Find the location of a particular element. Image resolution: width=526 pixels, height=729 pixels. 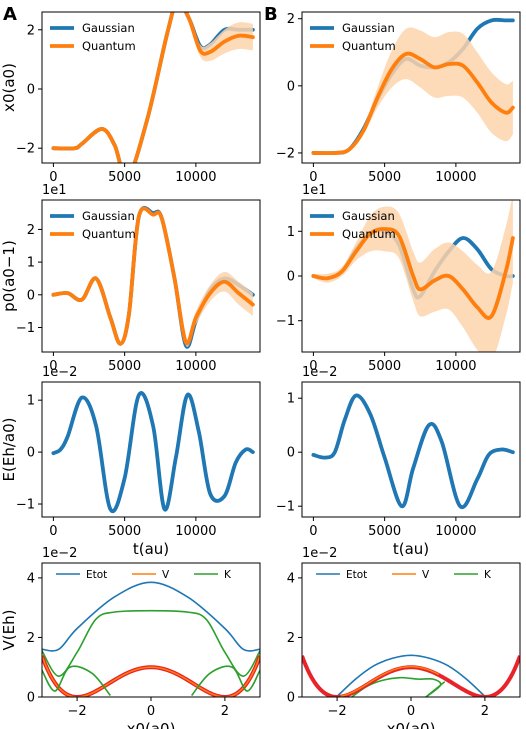

chart-B_p: 0 5000 10000 −1 0 1 1e1 Gaussian Quantum is located at coordinates (398, 278).